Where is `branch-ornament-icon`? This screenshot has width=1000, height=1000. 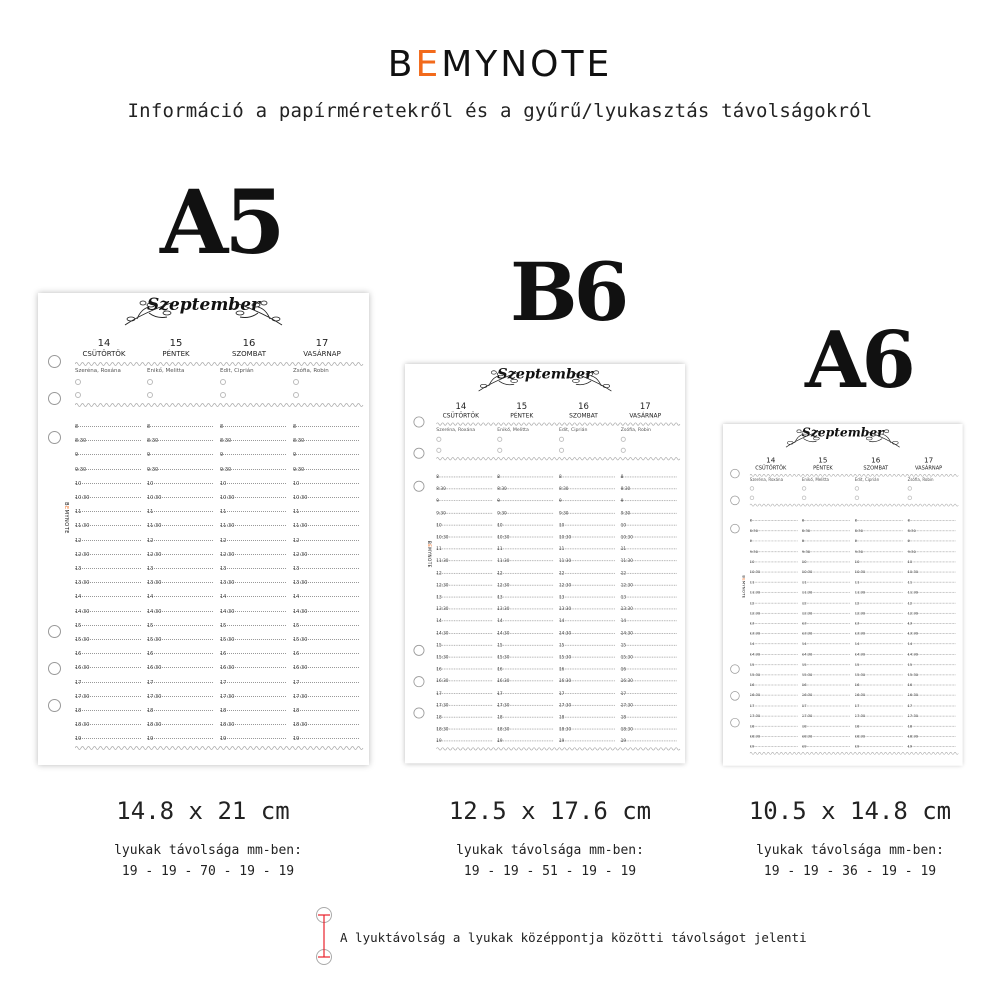
branch-ornament-icon is located at coordinates (883, 438).